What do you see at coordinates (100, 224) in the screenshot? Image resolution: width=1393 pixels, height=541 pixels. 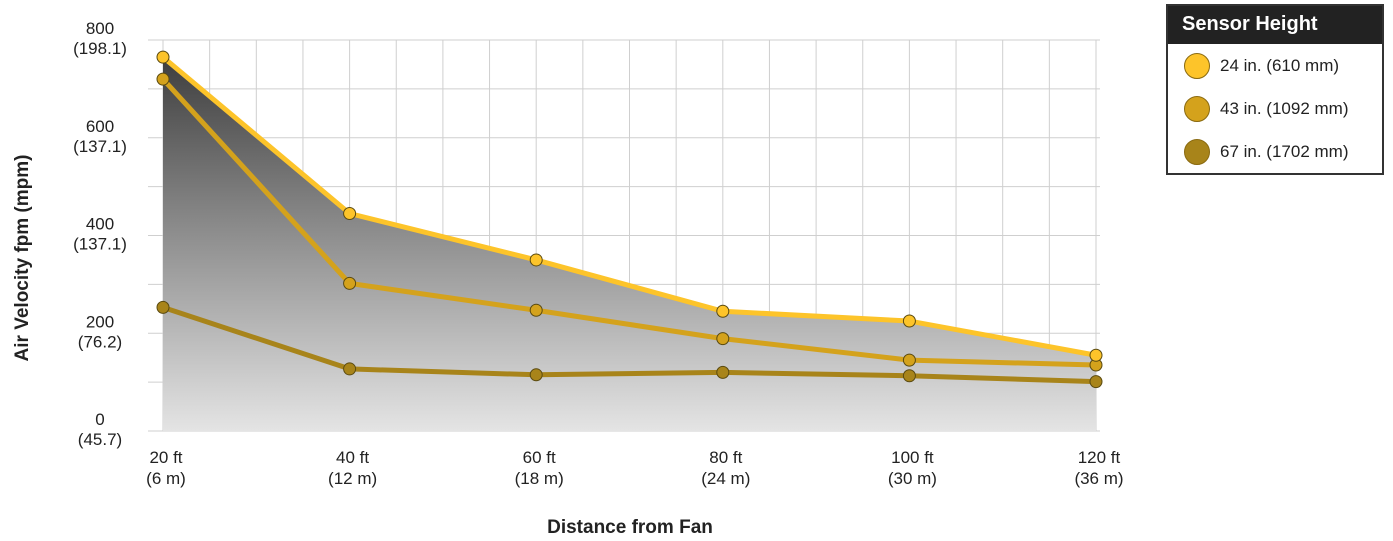 I see `y-tick-label: 400` at bounding box center [100, 224].